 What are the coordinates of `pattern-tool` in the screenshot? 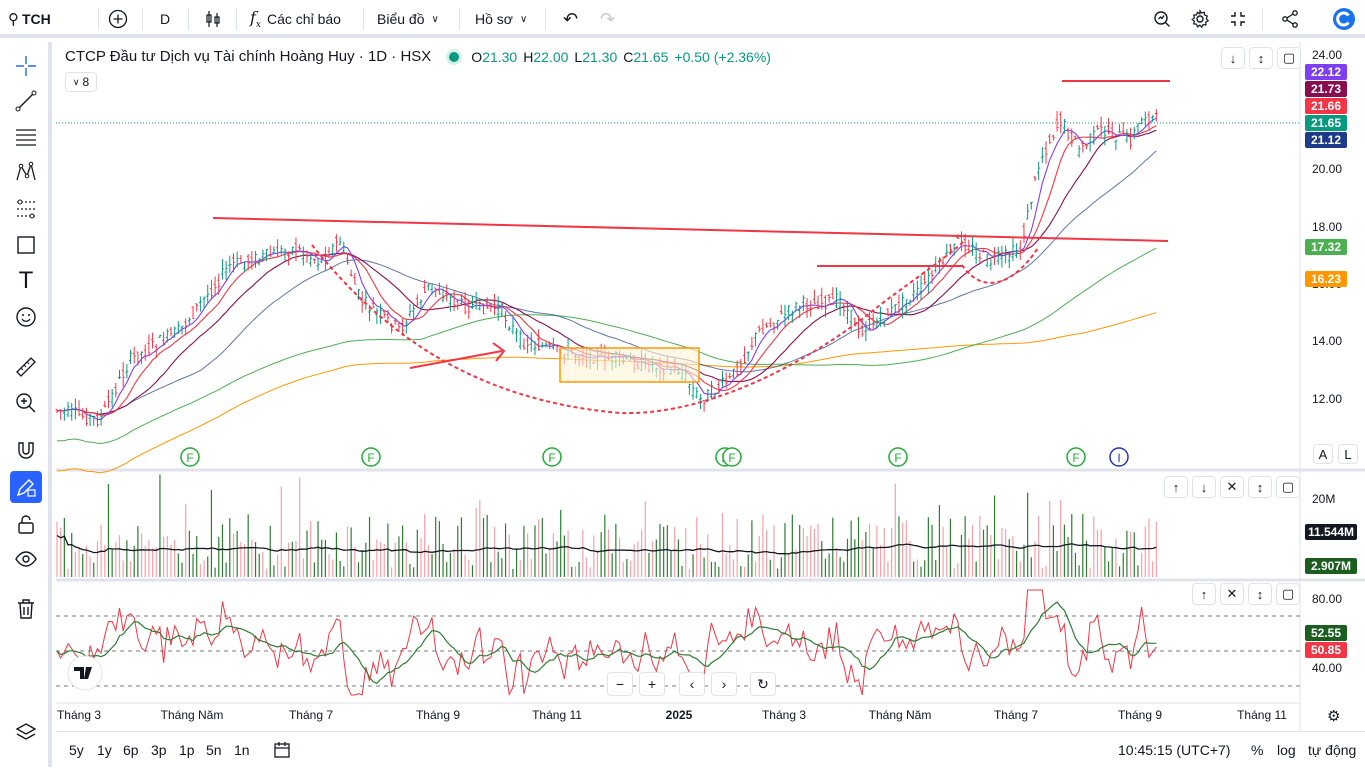 It's located at (26, 173).